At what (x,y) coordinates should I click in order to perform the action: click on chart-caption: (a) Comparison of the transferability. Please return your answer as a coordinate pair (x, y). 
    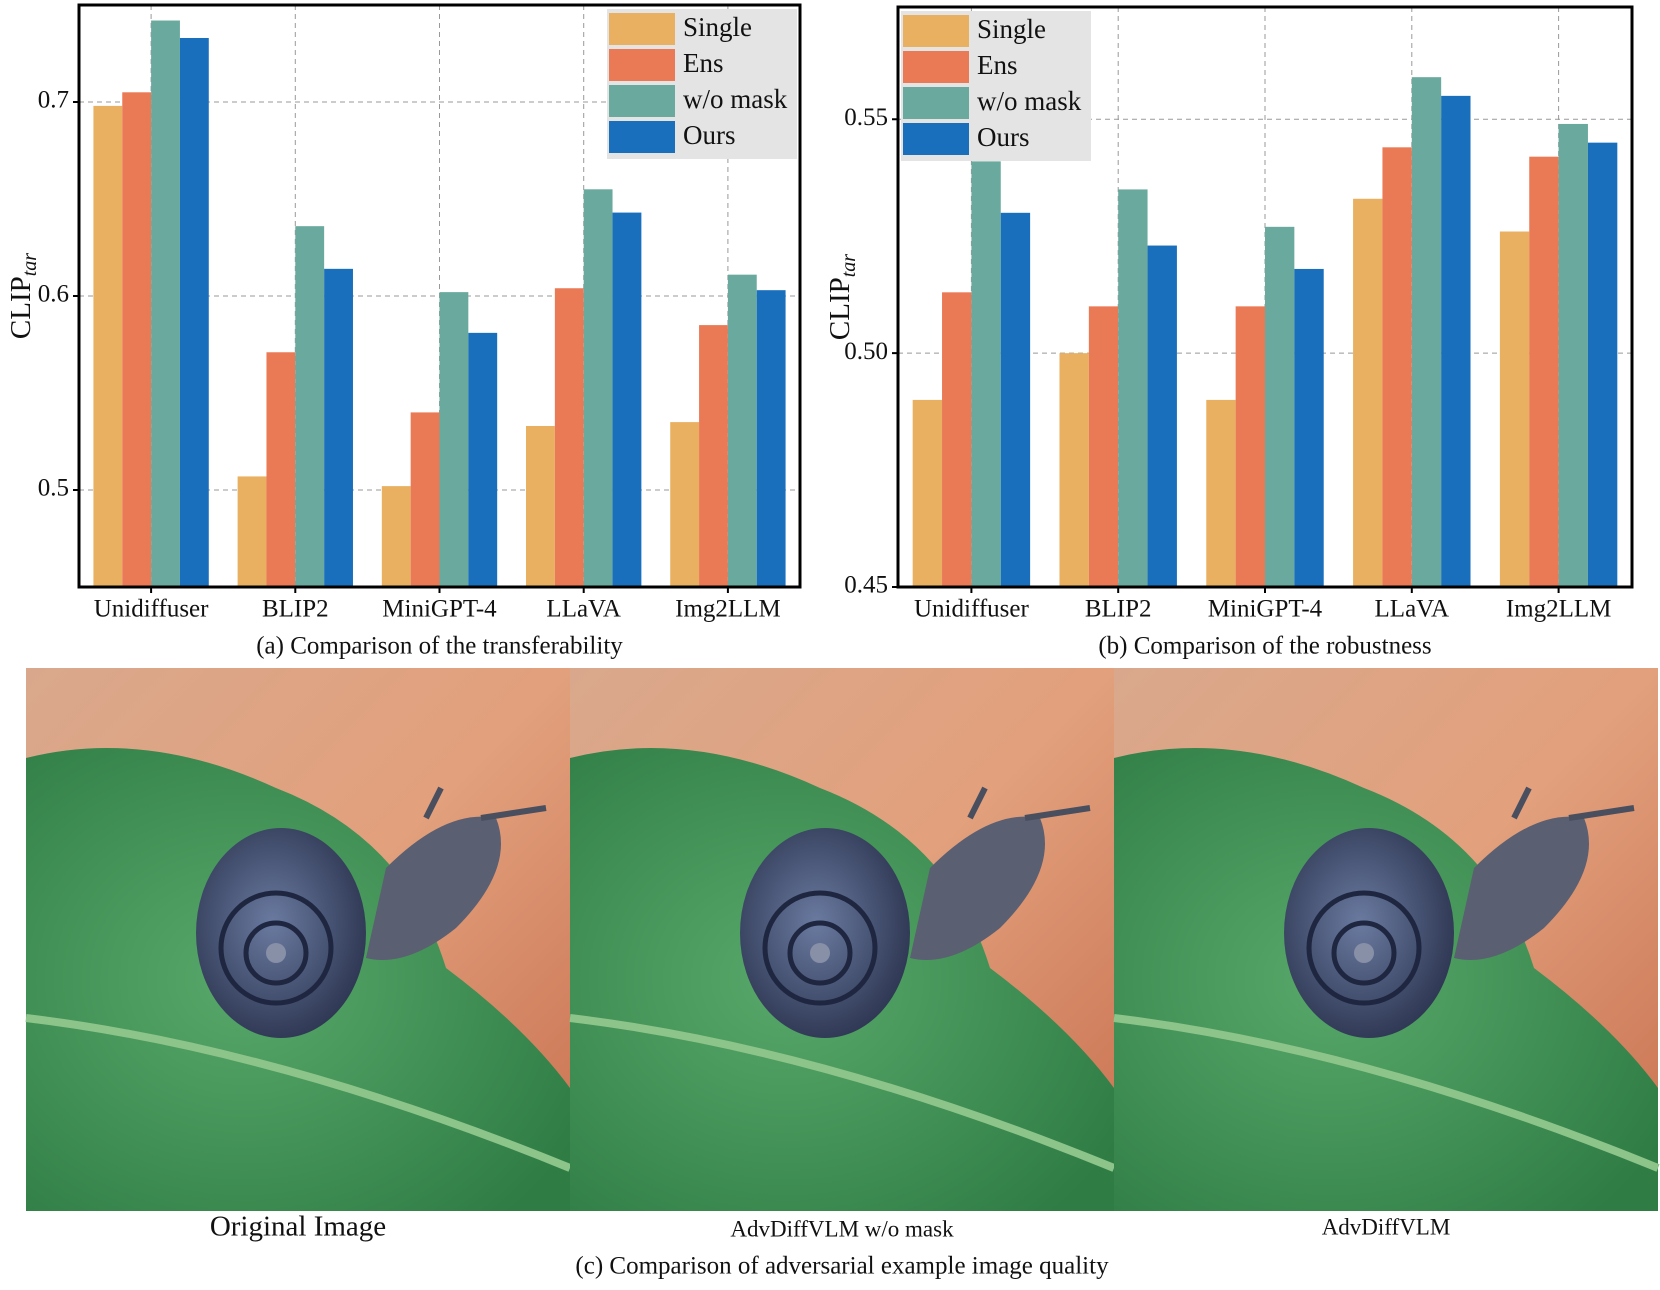
    Looking at the image, I should click on (439, 646).